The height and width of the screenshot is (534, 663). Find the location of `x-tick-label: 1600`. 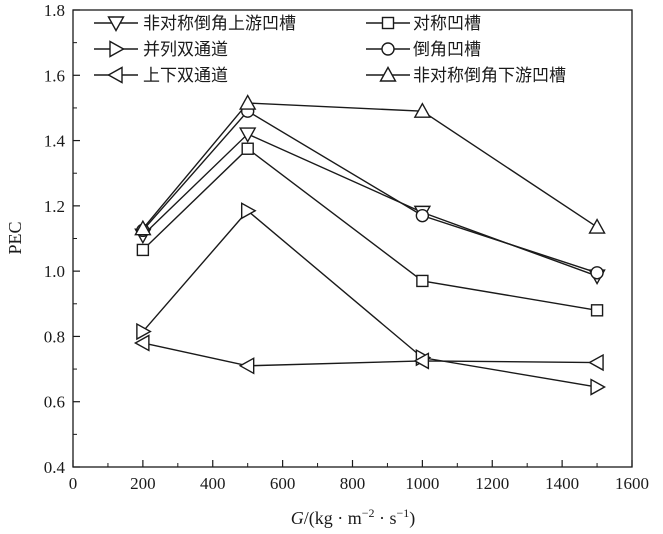

x-tick-label: 1600 is located at coordinates (632, 483).